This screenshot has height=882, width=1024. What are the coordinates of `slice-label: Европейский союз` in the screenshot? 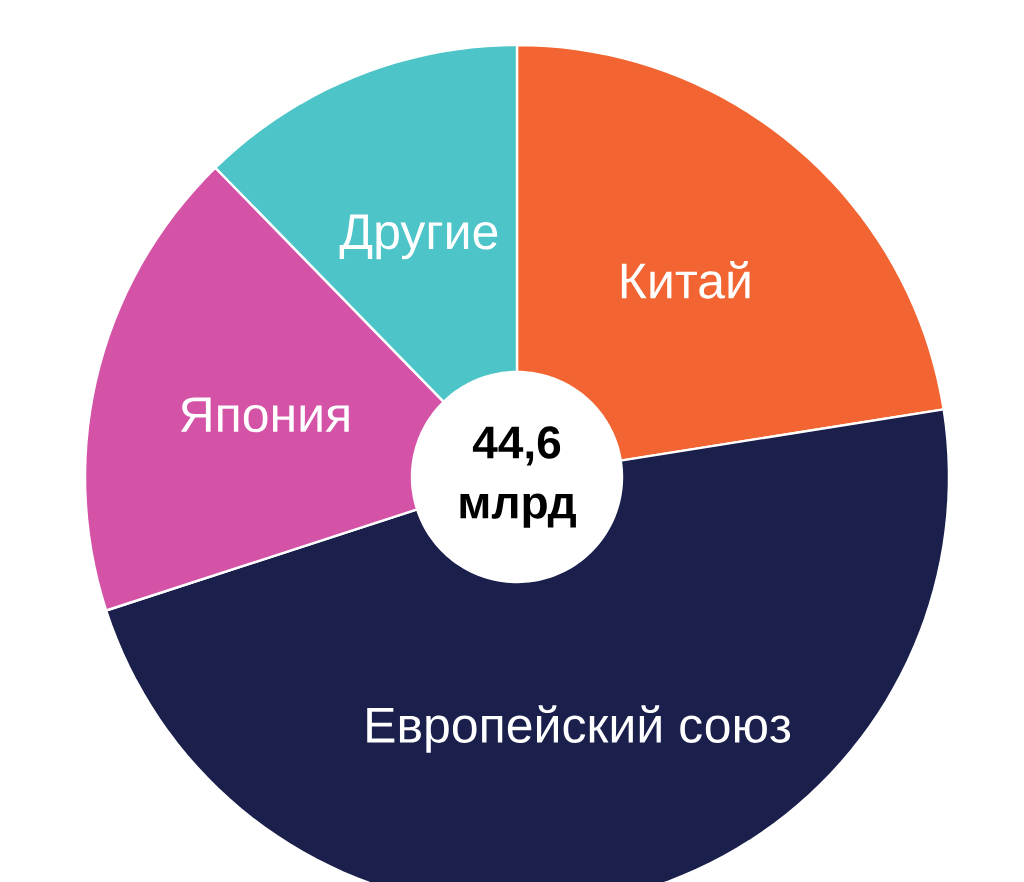 It's located at (579, 729).